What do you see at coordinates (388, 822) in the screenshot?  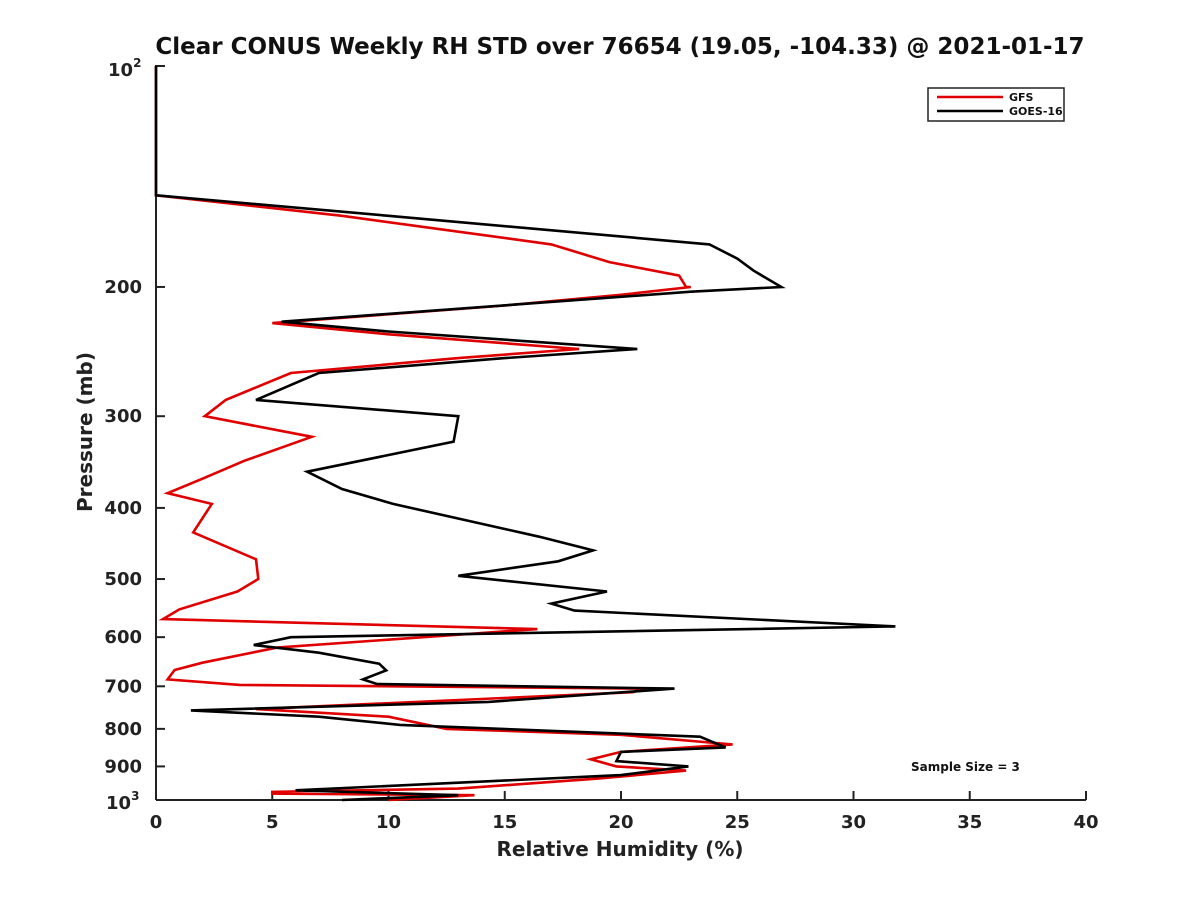 I see `x-tick-label: 10` at bounding box center [388, 822].